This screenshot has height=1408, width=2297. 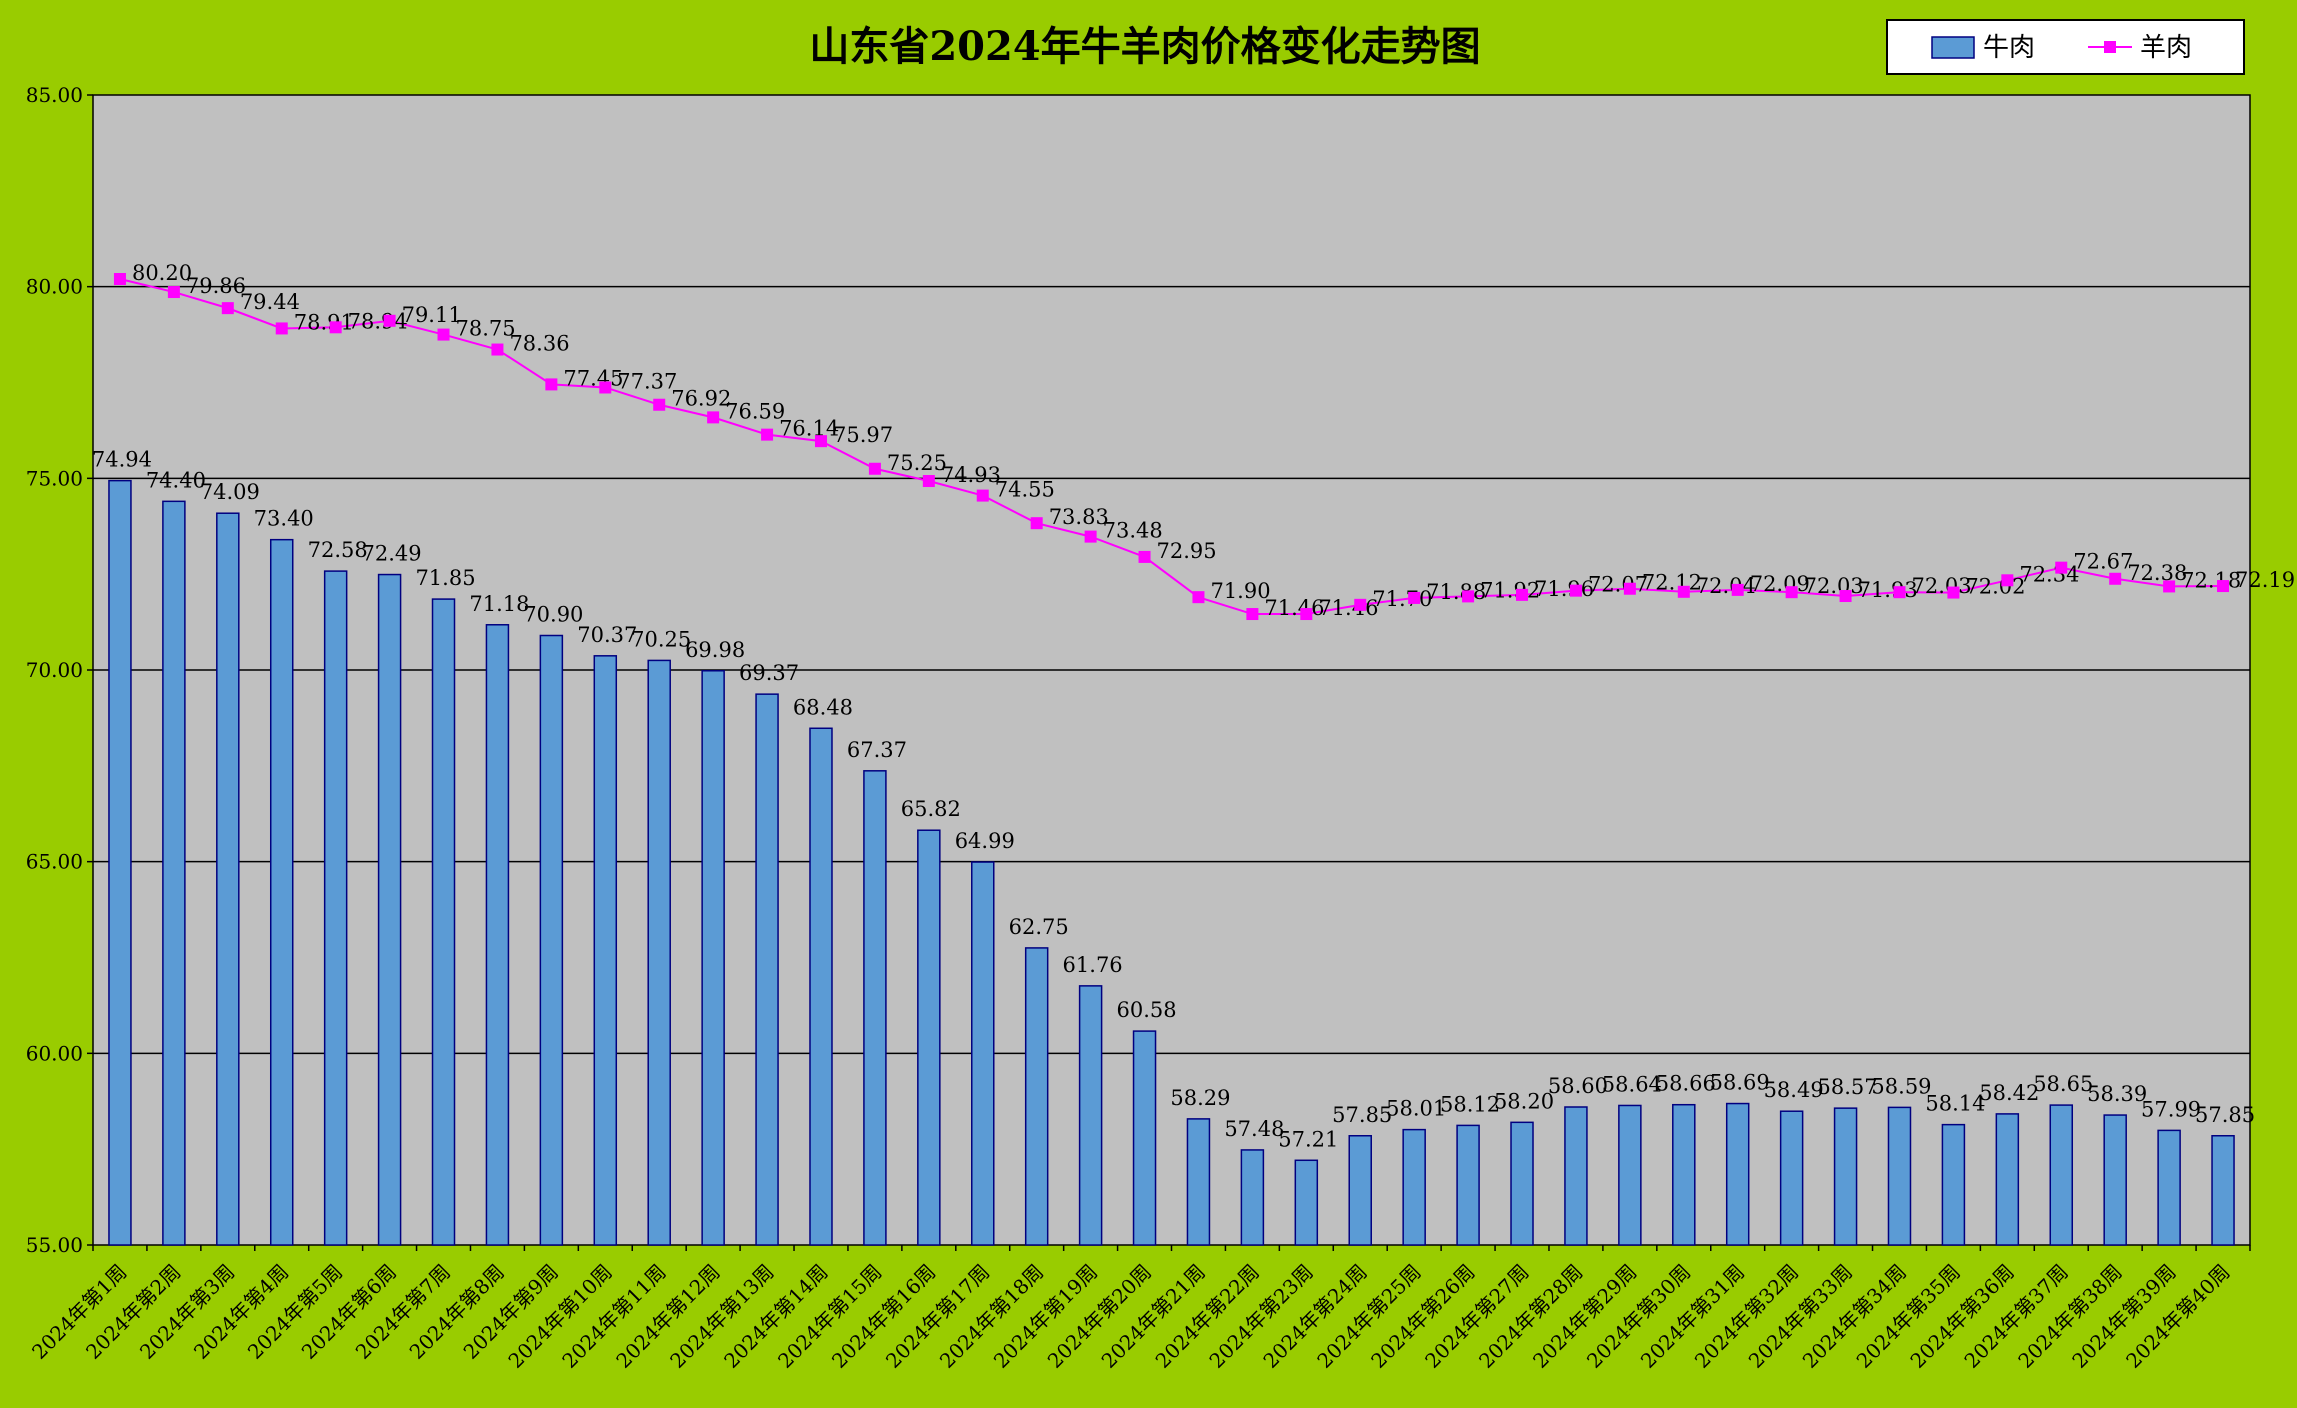 What do you see at coordinates (1740, 1083) in the screenshot?
I see `bar-data-label: 58.69` at bounding box center [1740, 1083].